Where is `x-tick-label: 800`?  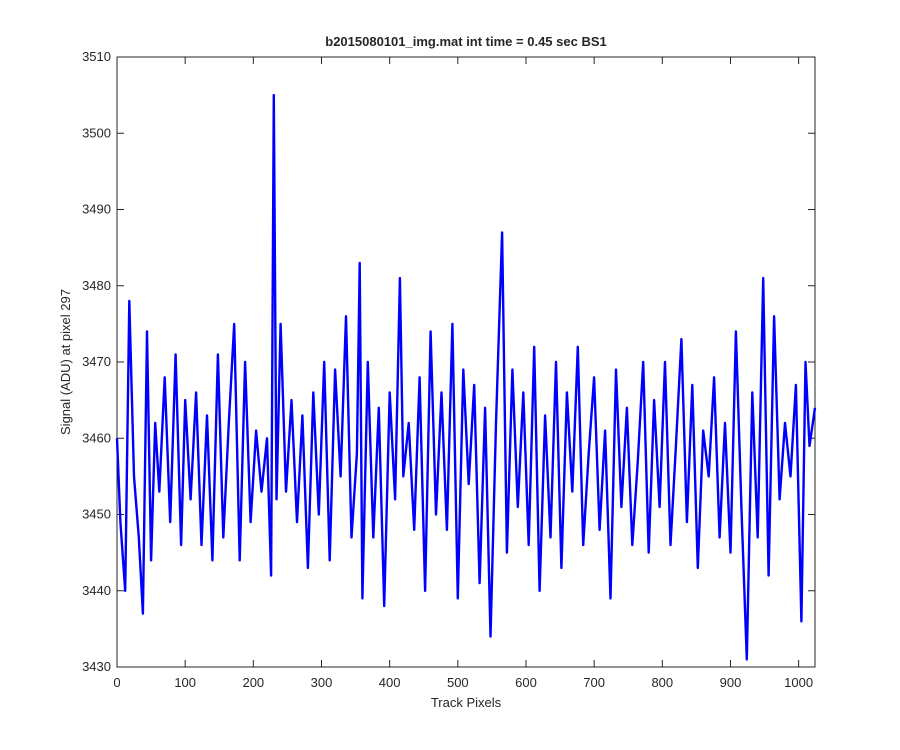
x-tick-label: 800 is located at coordinates (662, 682).